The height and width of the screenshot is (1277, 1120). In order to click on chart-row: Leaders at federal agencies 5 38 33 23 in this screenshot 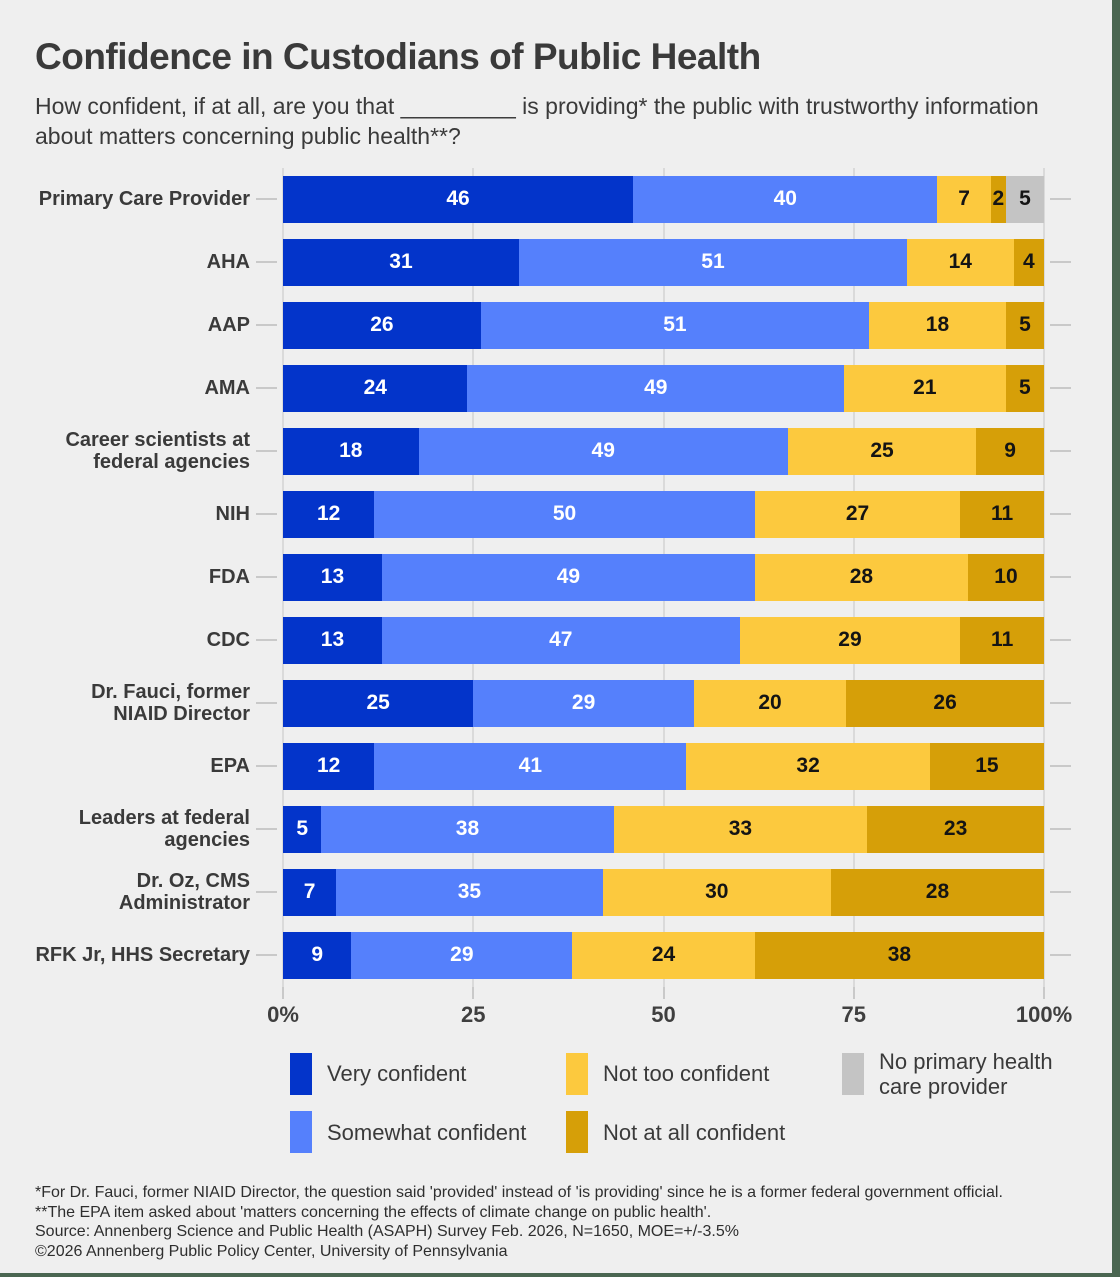, I will do `click(556, 829)`.